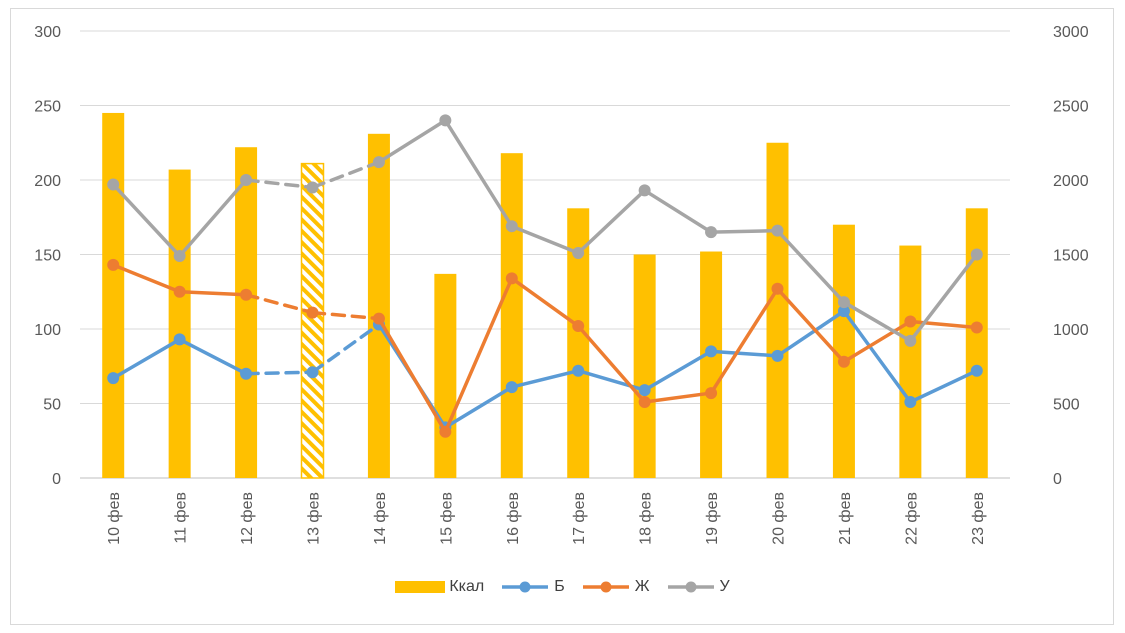 This screenshot has height=633, width=1125. I want to click on left-axis-tick-label: 50, so click(52, 405).